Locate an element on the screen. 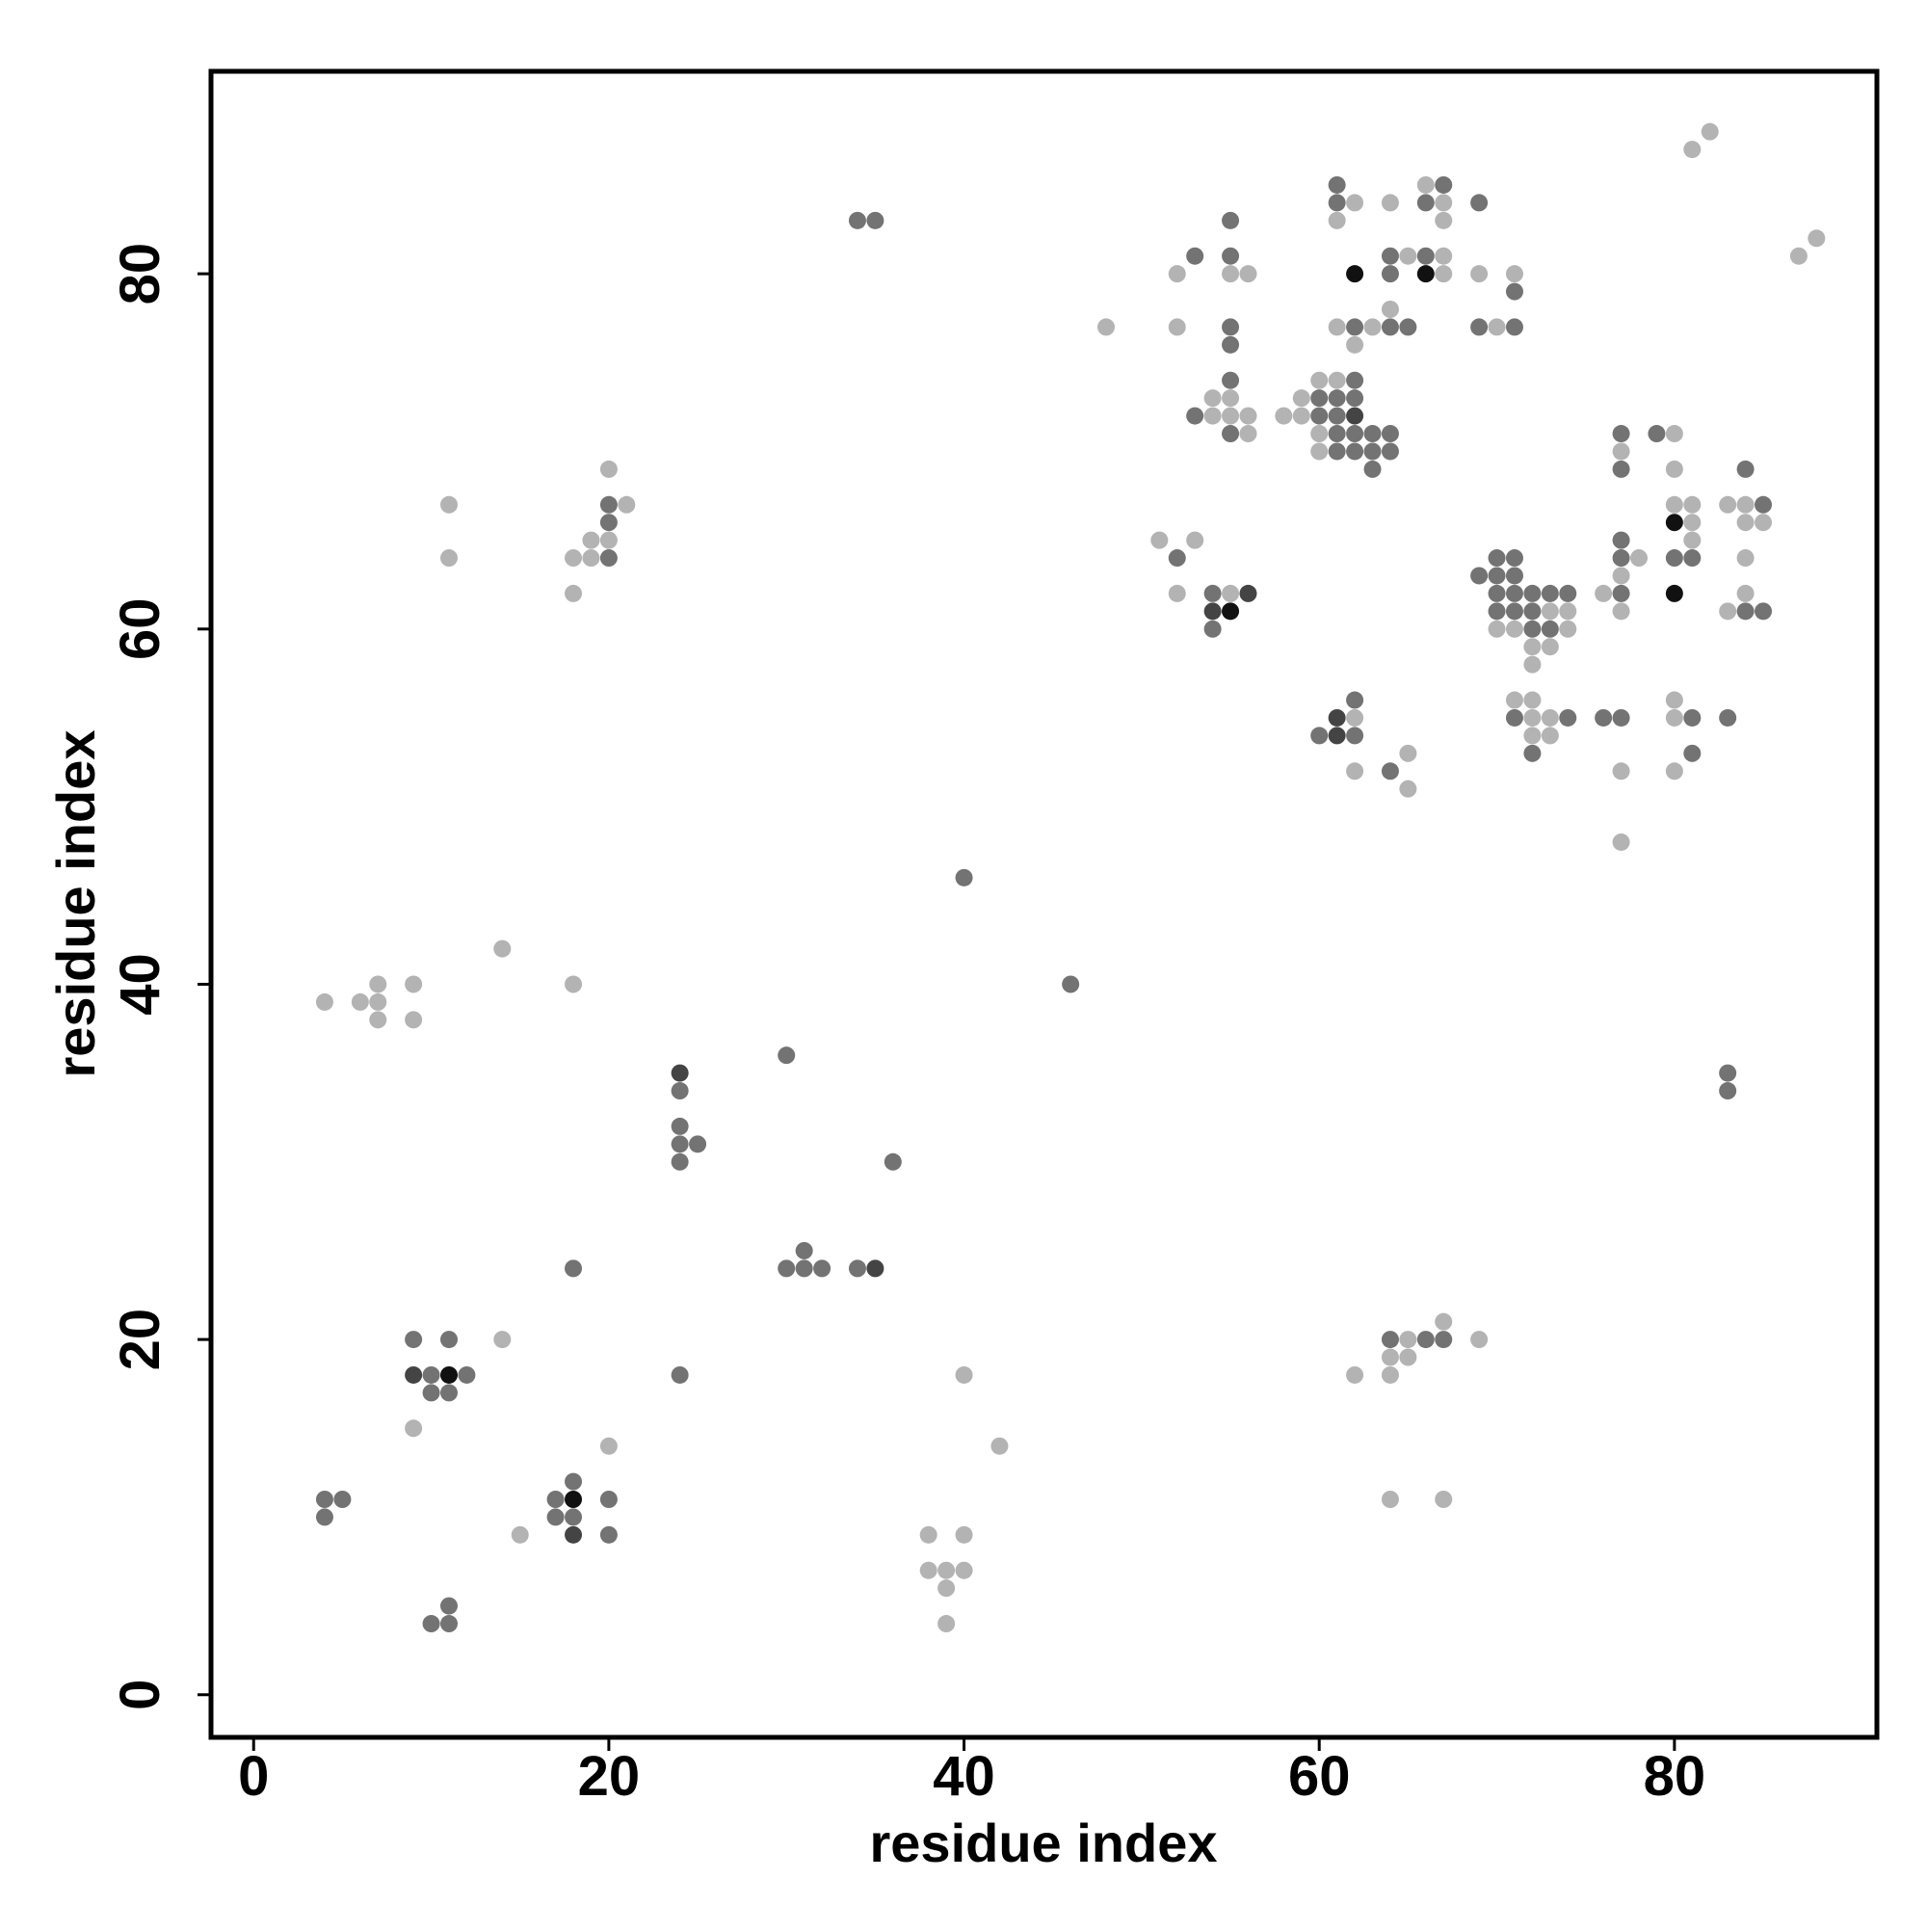  y-tick-label: 20 is located at coordinates (140, 1340).